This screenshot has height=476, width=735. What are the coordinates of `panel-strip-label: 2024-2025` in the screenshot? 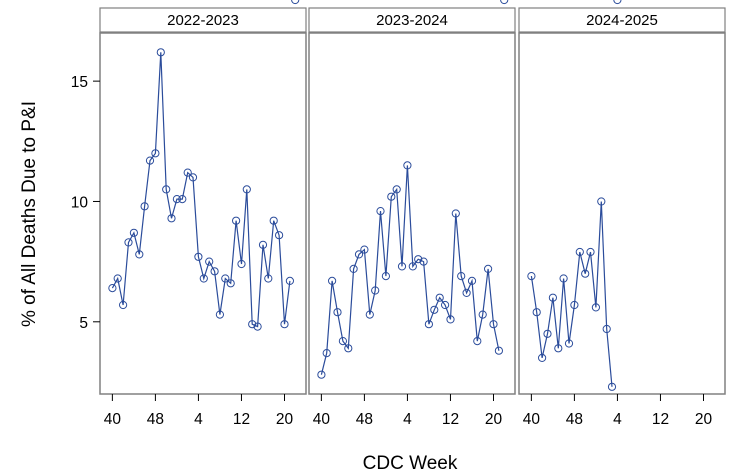 It's located at (622, 20).